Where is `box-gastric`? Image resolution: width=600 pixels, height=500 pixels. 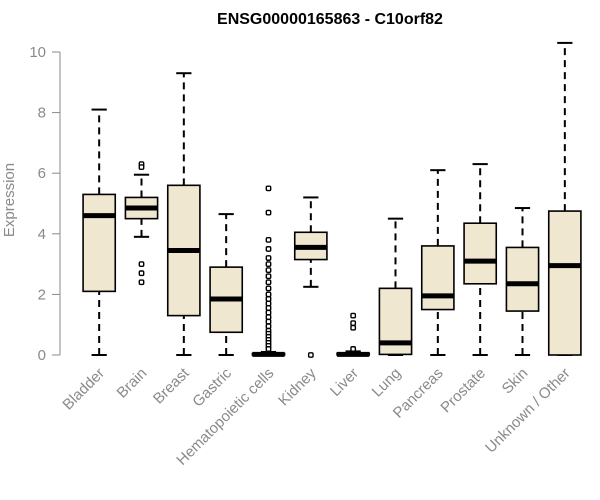
box-gastric is located at coordinates (226, 284).